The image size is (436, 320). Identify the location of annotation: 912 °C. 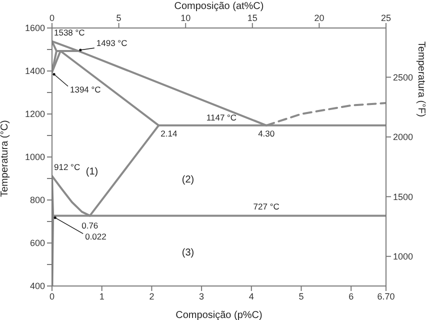
(67, 167).